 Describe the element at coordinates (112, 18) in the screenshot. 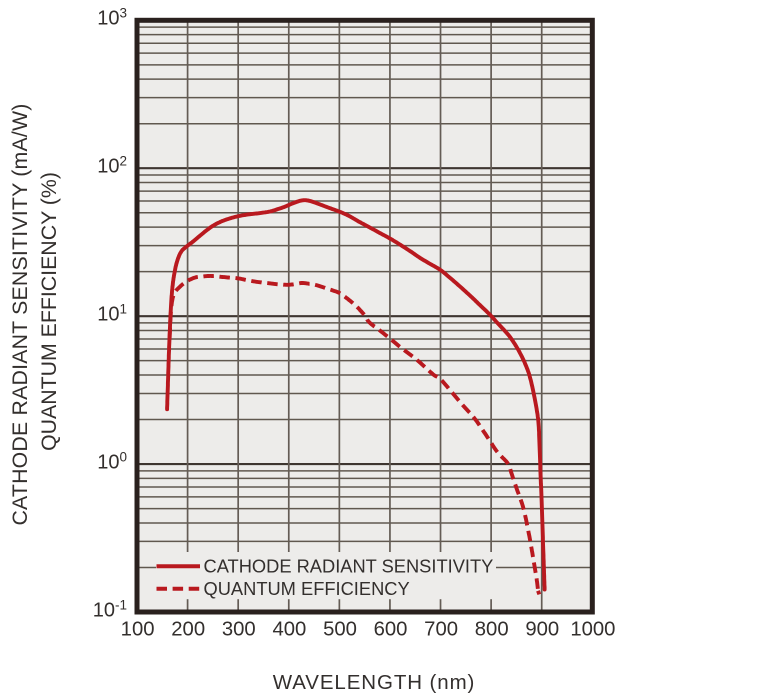

I see `svg-text: 10³` at that location.